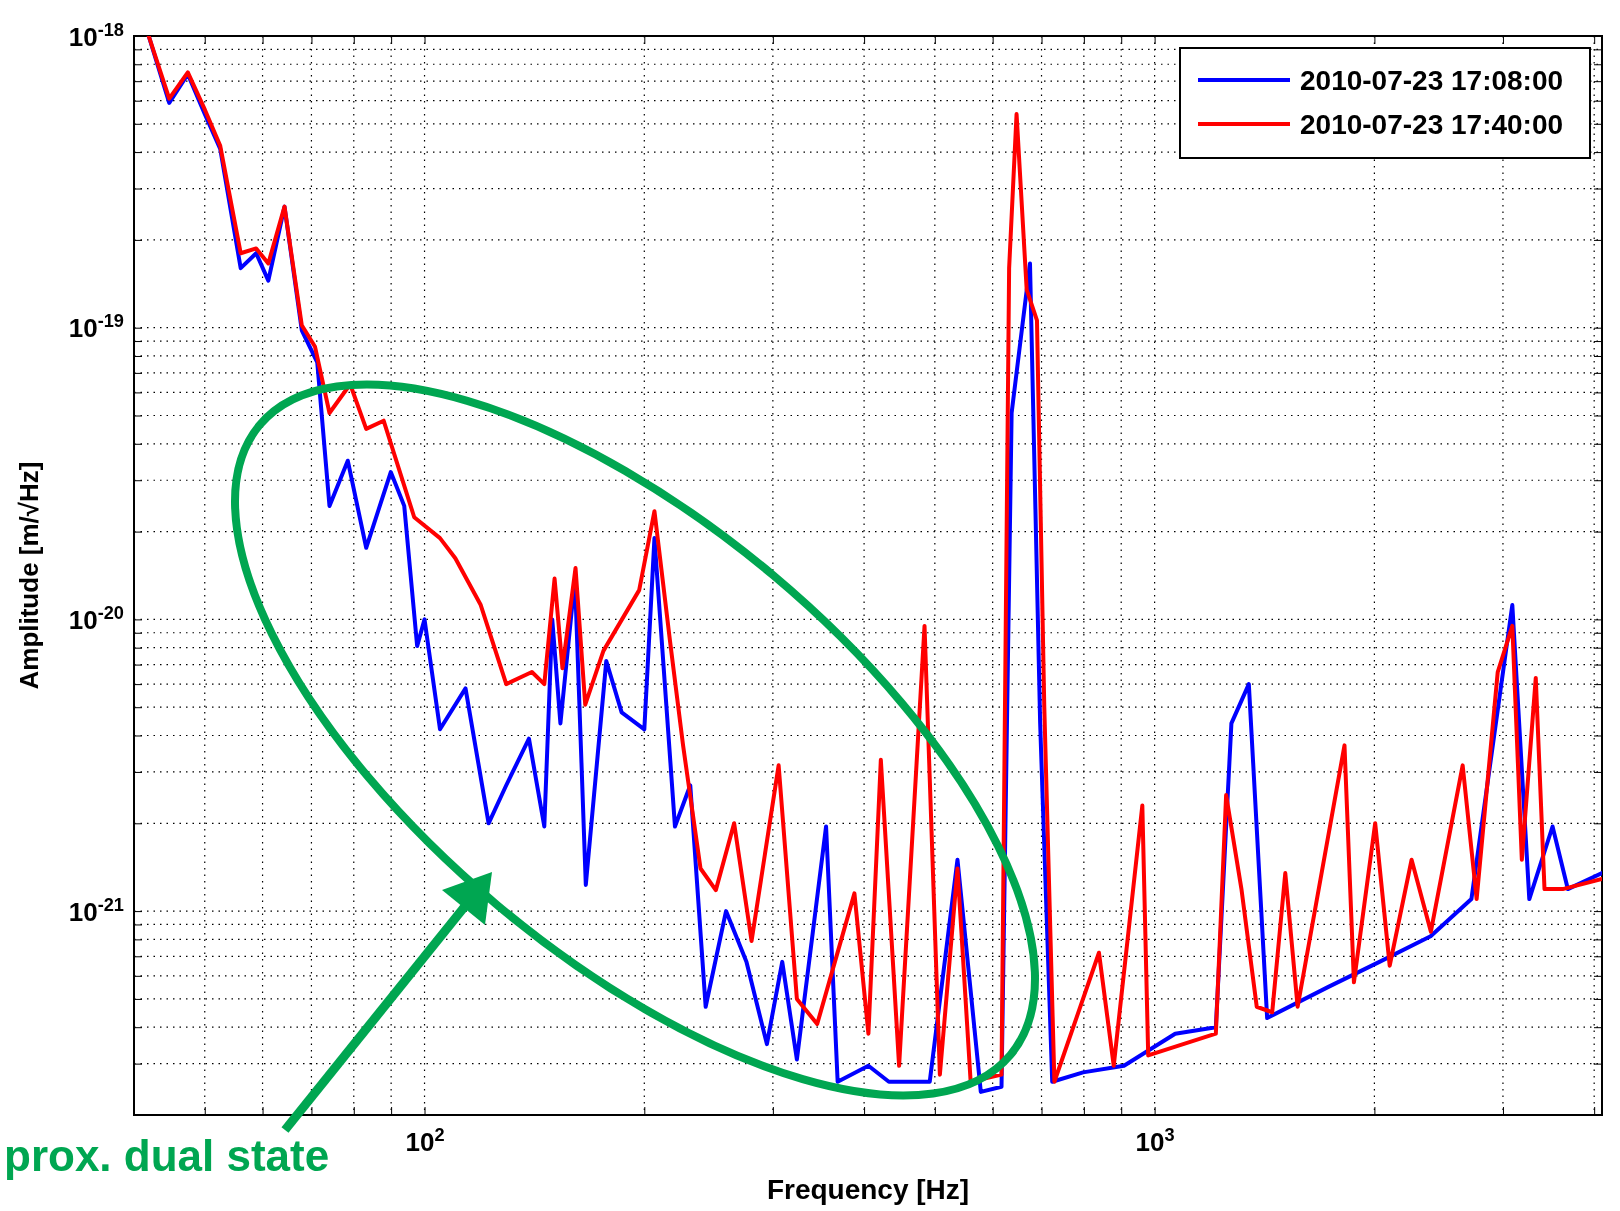 Image resolution: width=1620 pixels, height=1211 pixels. What do you see at coordinates (425, 1141) in the screenshot?
I see `x-tick-label: 10$^{2}$` at bounding box center [425, 1141].